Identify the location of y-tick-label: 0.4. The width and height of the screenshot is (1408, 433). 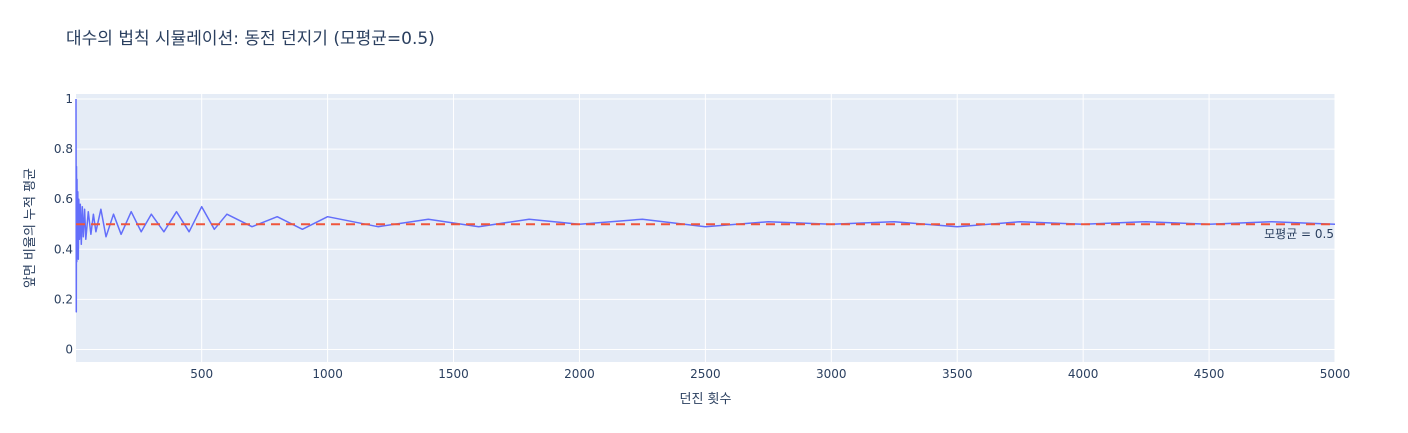
(63, 249).